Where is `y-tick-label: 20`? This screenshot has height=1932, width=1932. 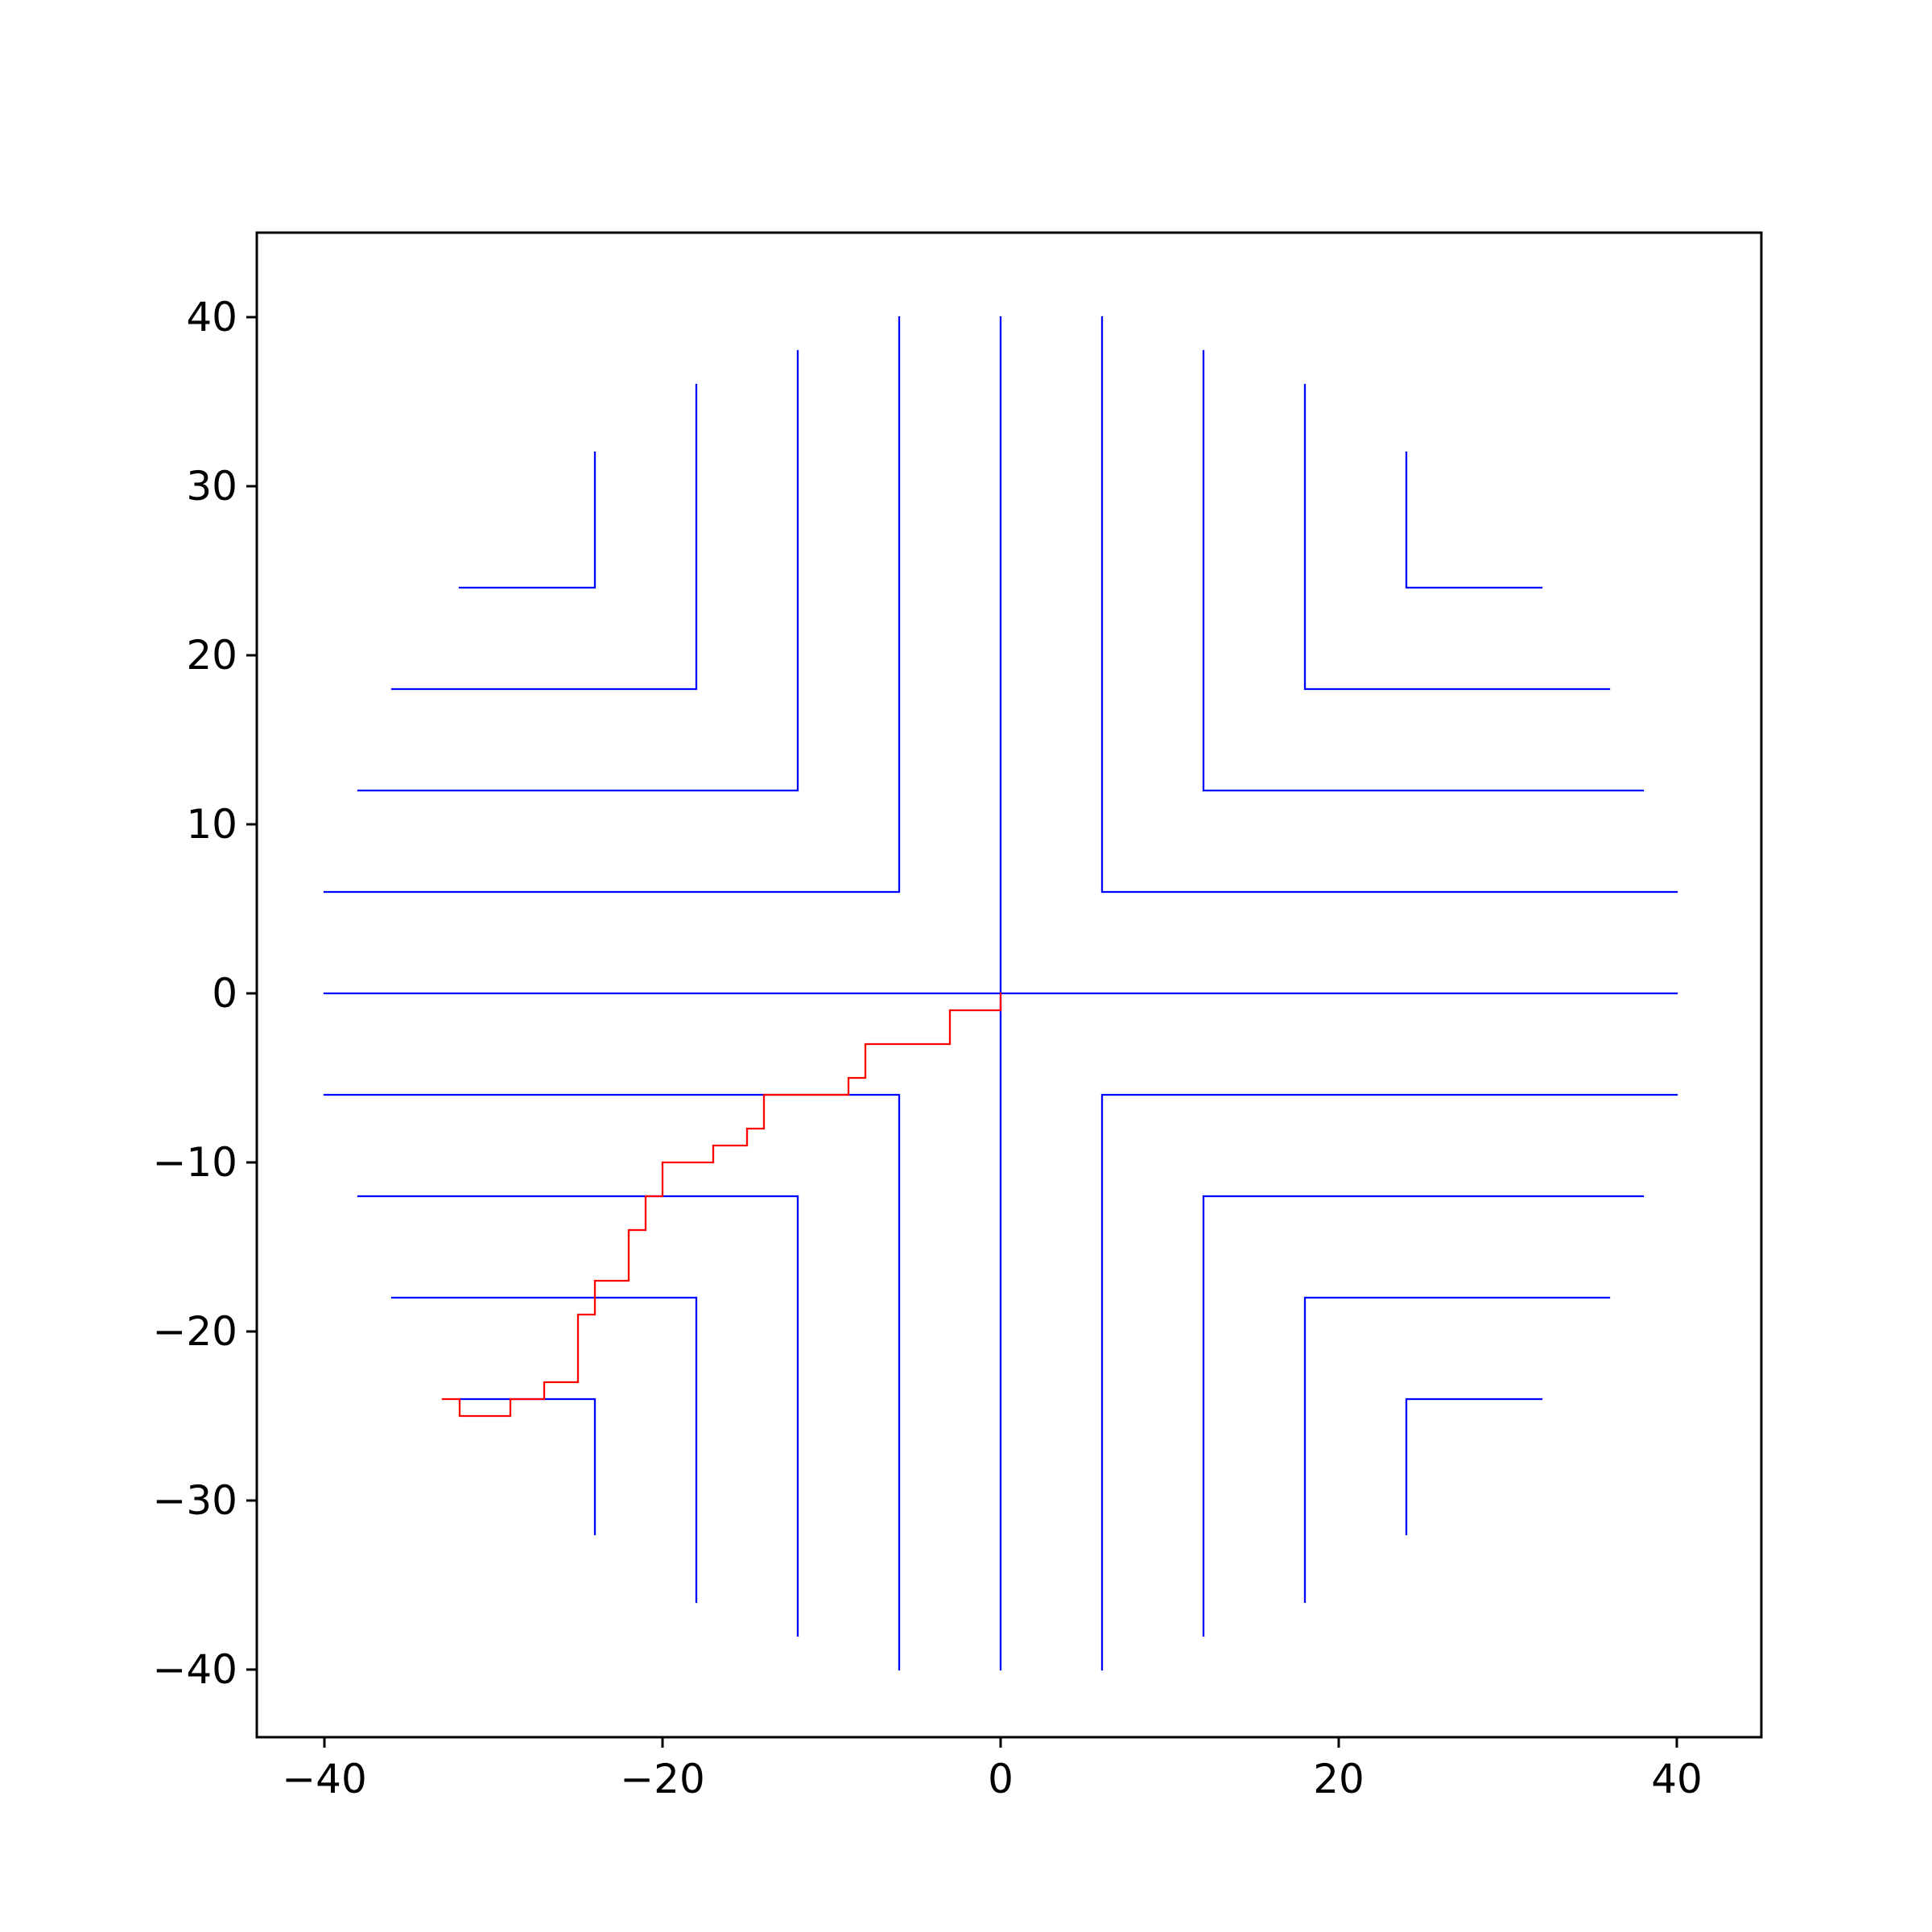 y-tick-label: 20 is located at coordinates (211, 655).